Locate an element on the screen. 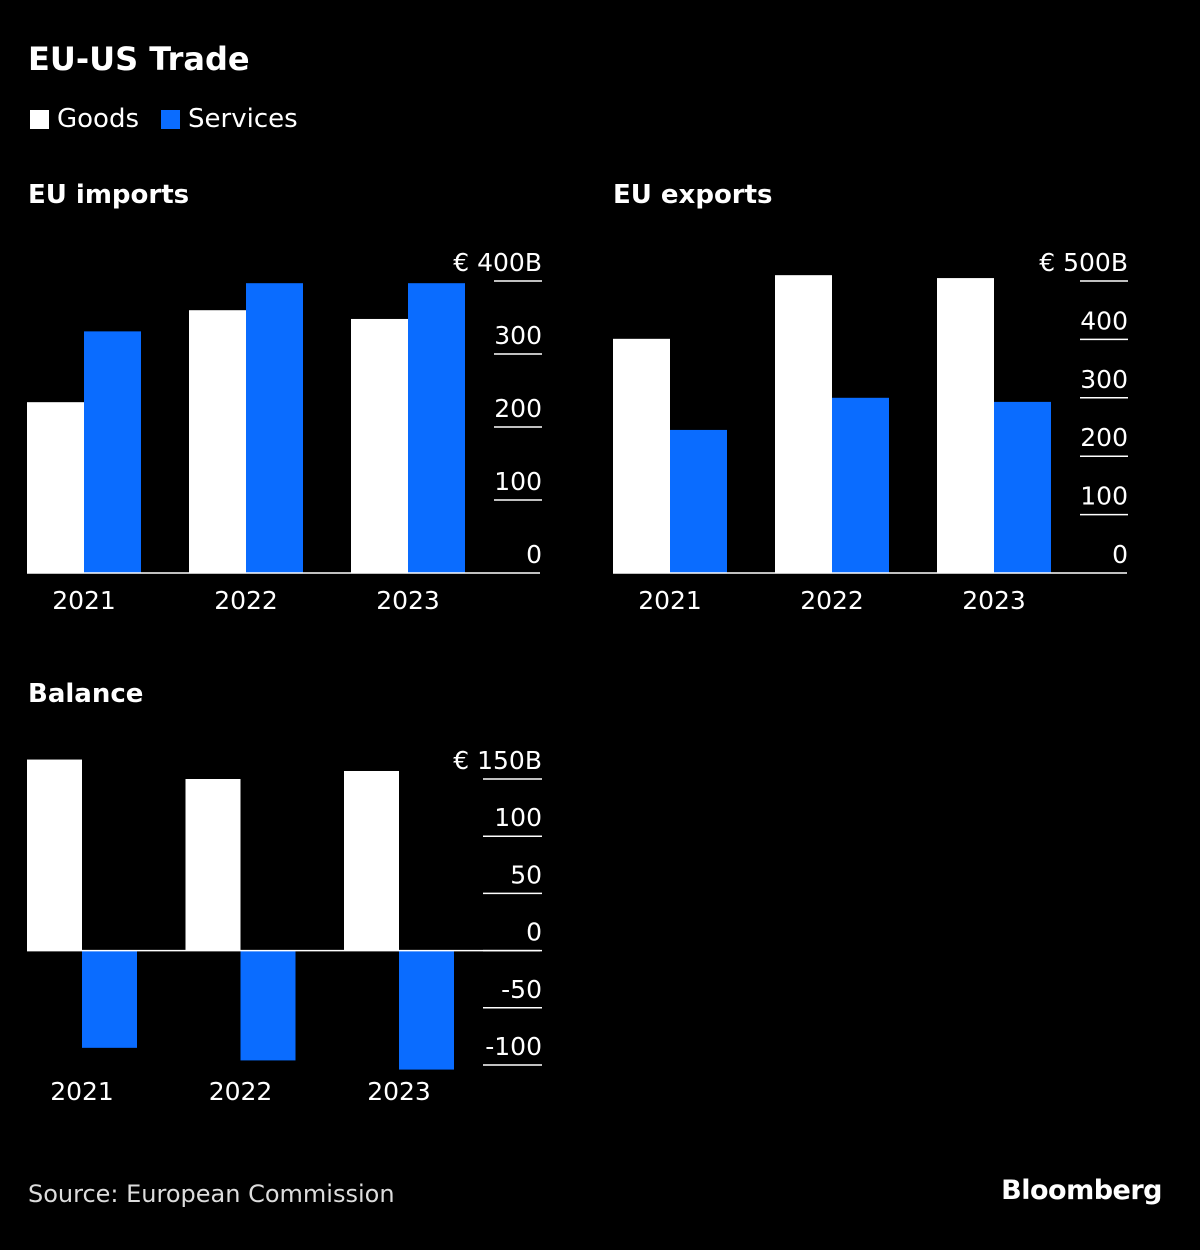  legend-item-services: Services is located at coordinates (229, 119).